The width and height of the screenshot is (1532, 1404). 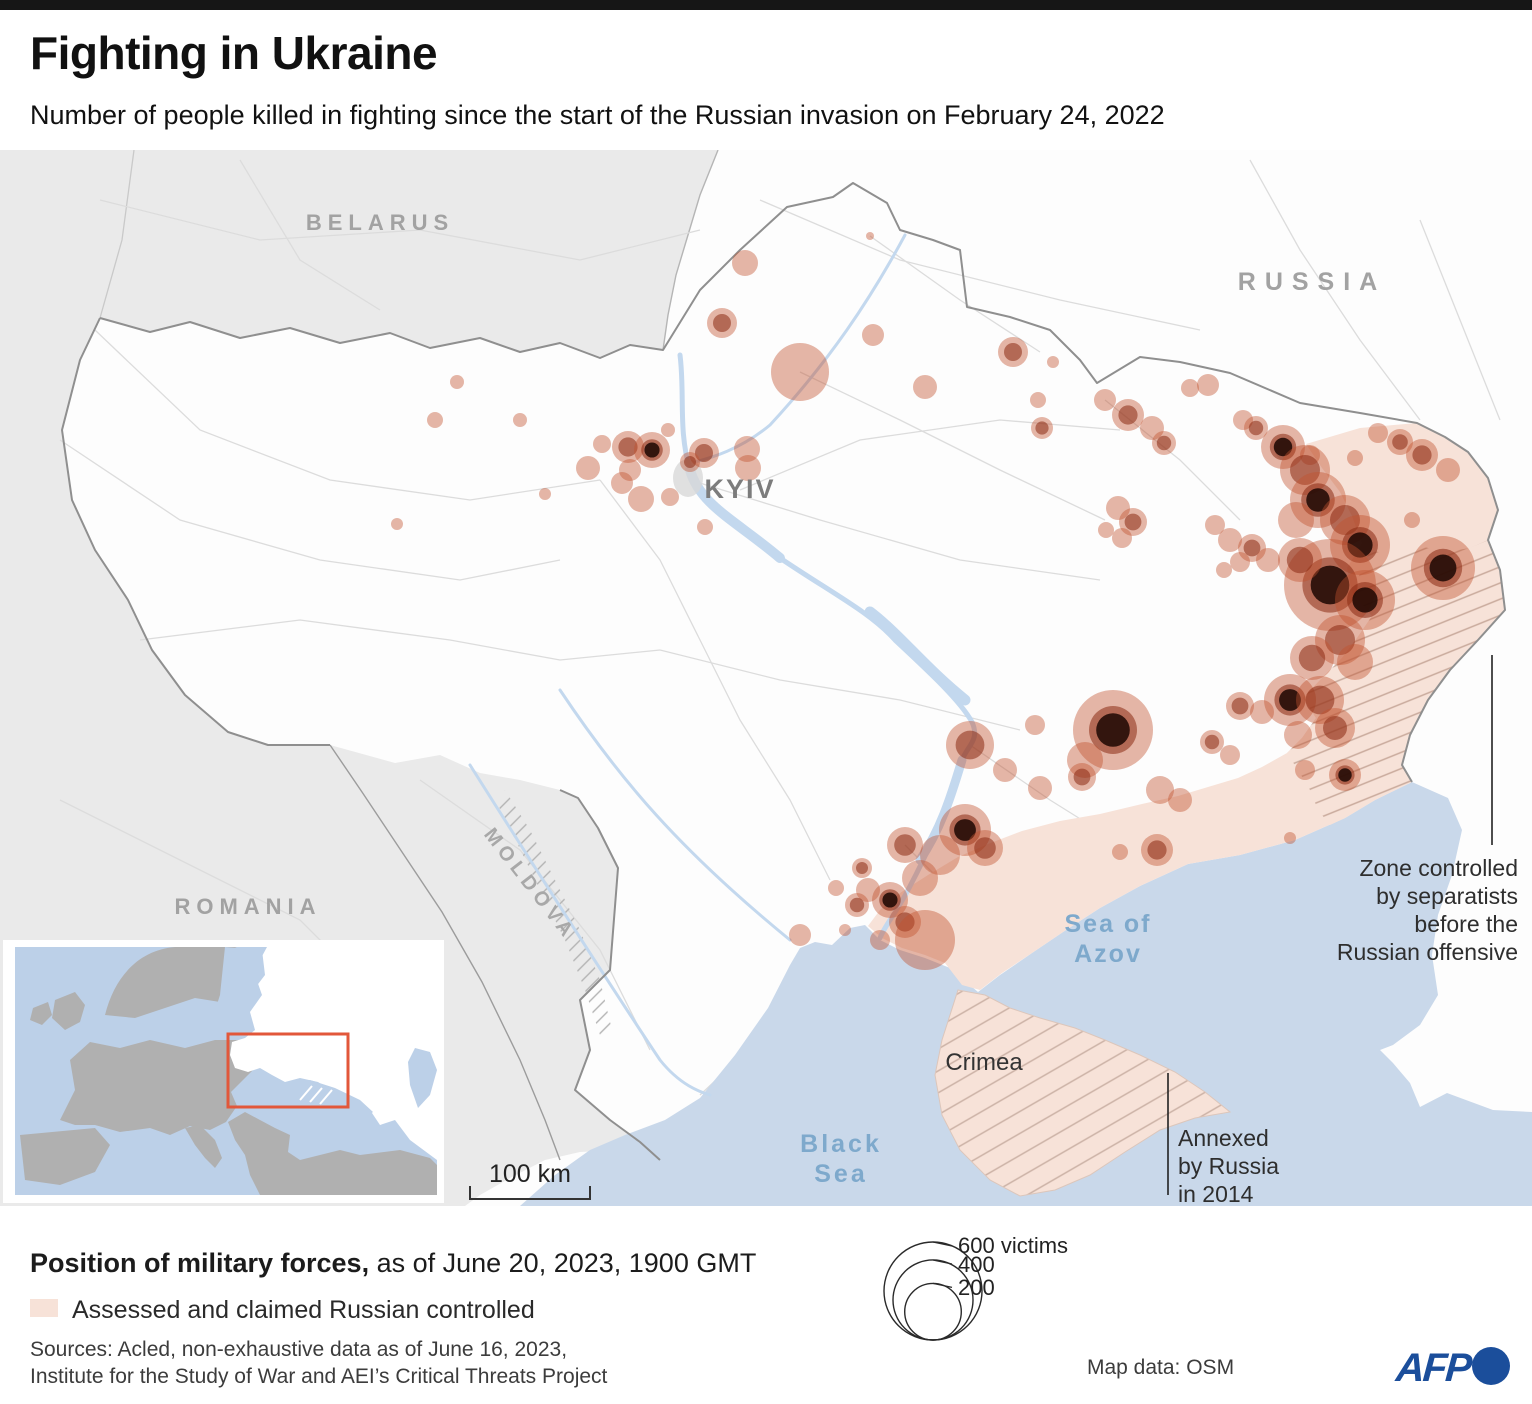 What do you see at coordinates (530, 1174) in the screenshot?
I see `scale-label: 100 km` at bounding box center [530, 1174].